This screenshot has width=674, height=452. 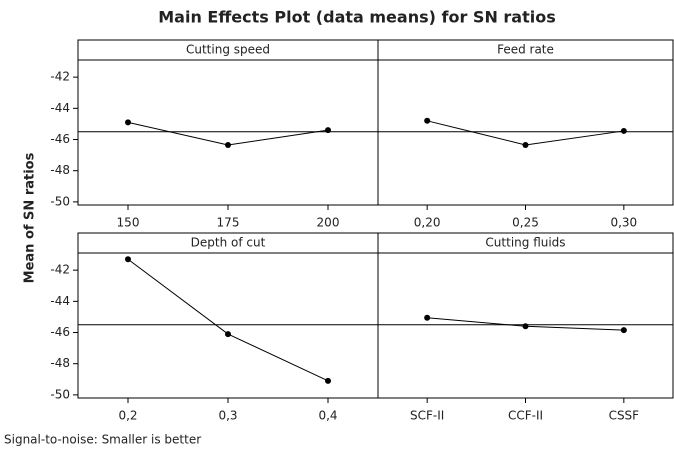 I want to click on x-tick-label: 0,3, so click(x=227, y=416).